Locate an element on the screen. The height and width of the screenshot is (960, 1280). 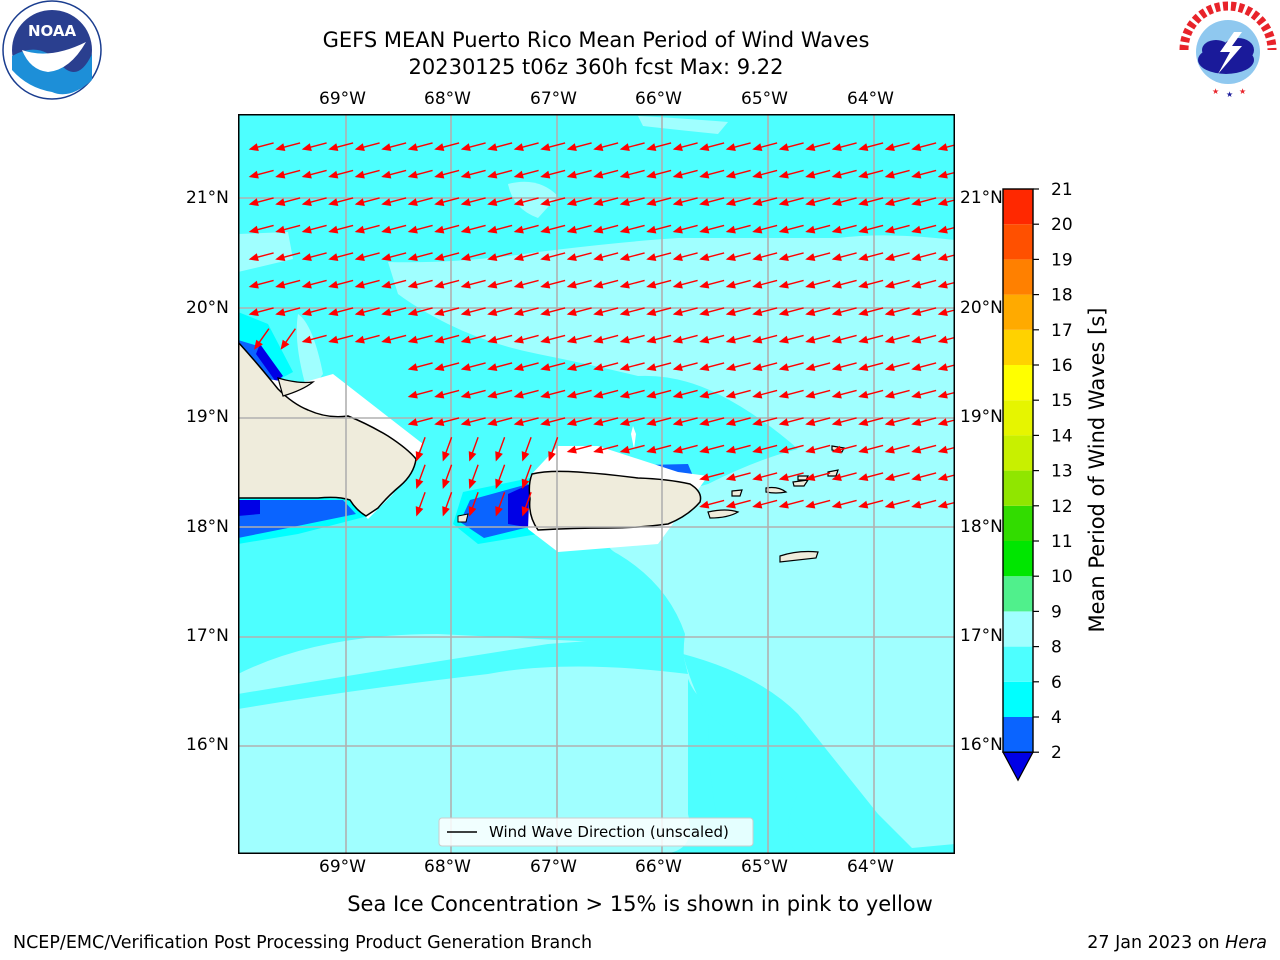
colorbar-tick-label: 13 is located at coordinates (1062, 472).